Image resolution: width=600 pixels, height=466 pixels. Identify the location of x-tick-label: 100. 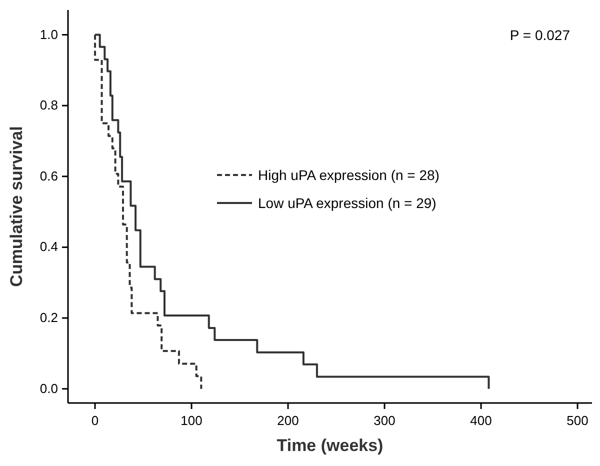
(191, 420).